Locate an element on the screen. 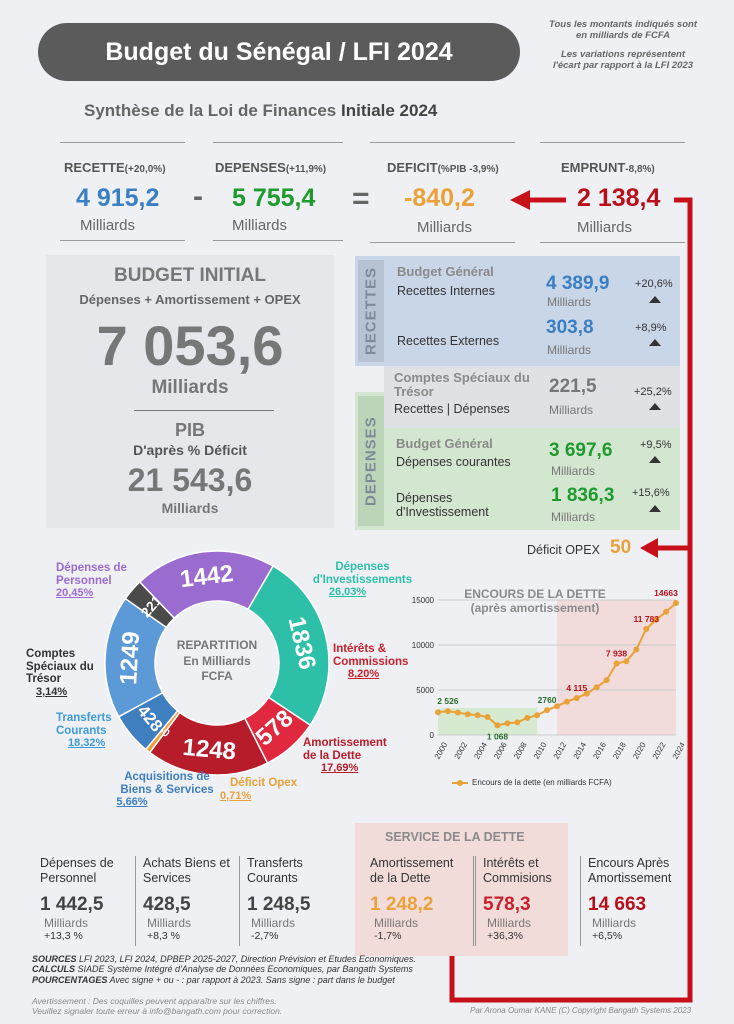  bottom-col-label: Intérêts et Commisions is located at coordinates (517, 870).